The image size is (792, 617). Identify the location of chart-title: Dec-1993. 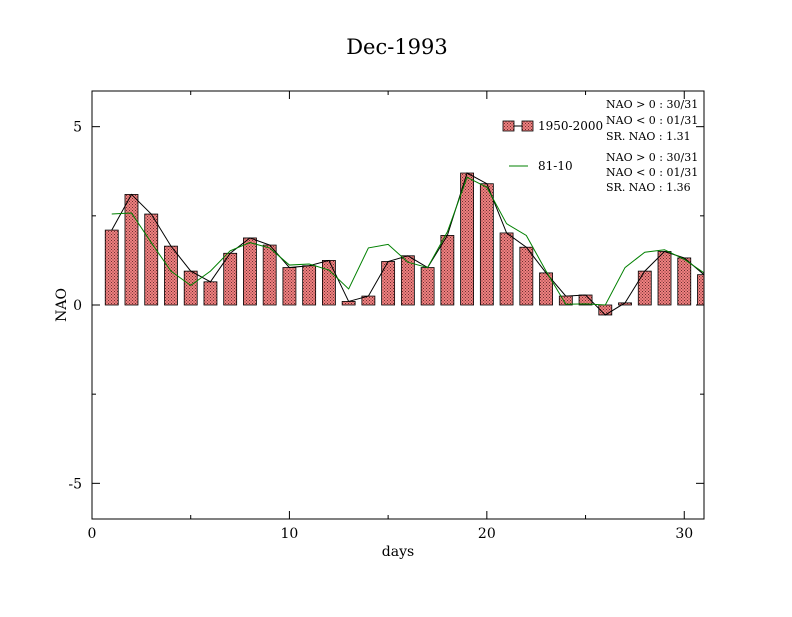
(397, 47).